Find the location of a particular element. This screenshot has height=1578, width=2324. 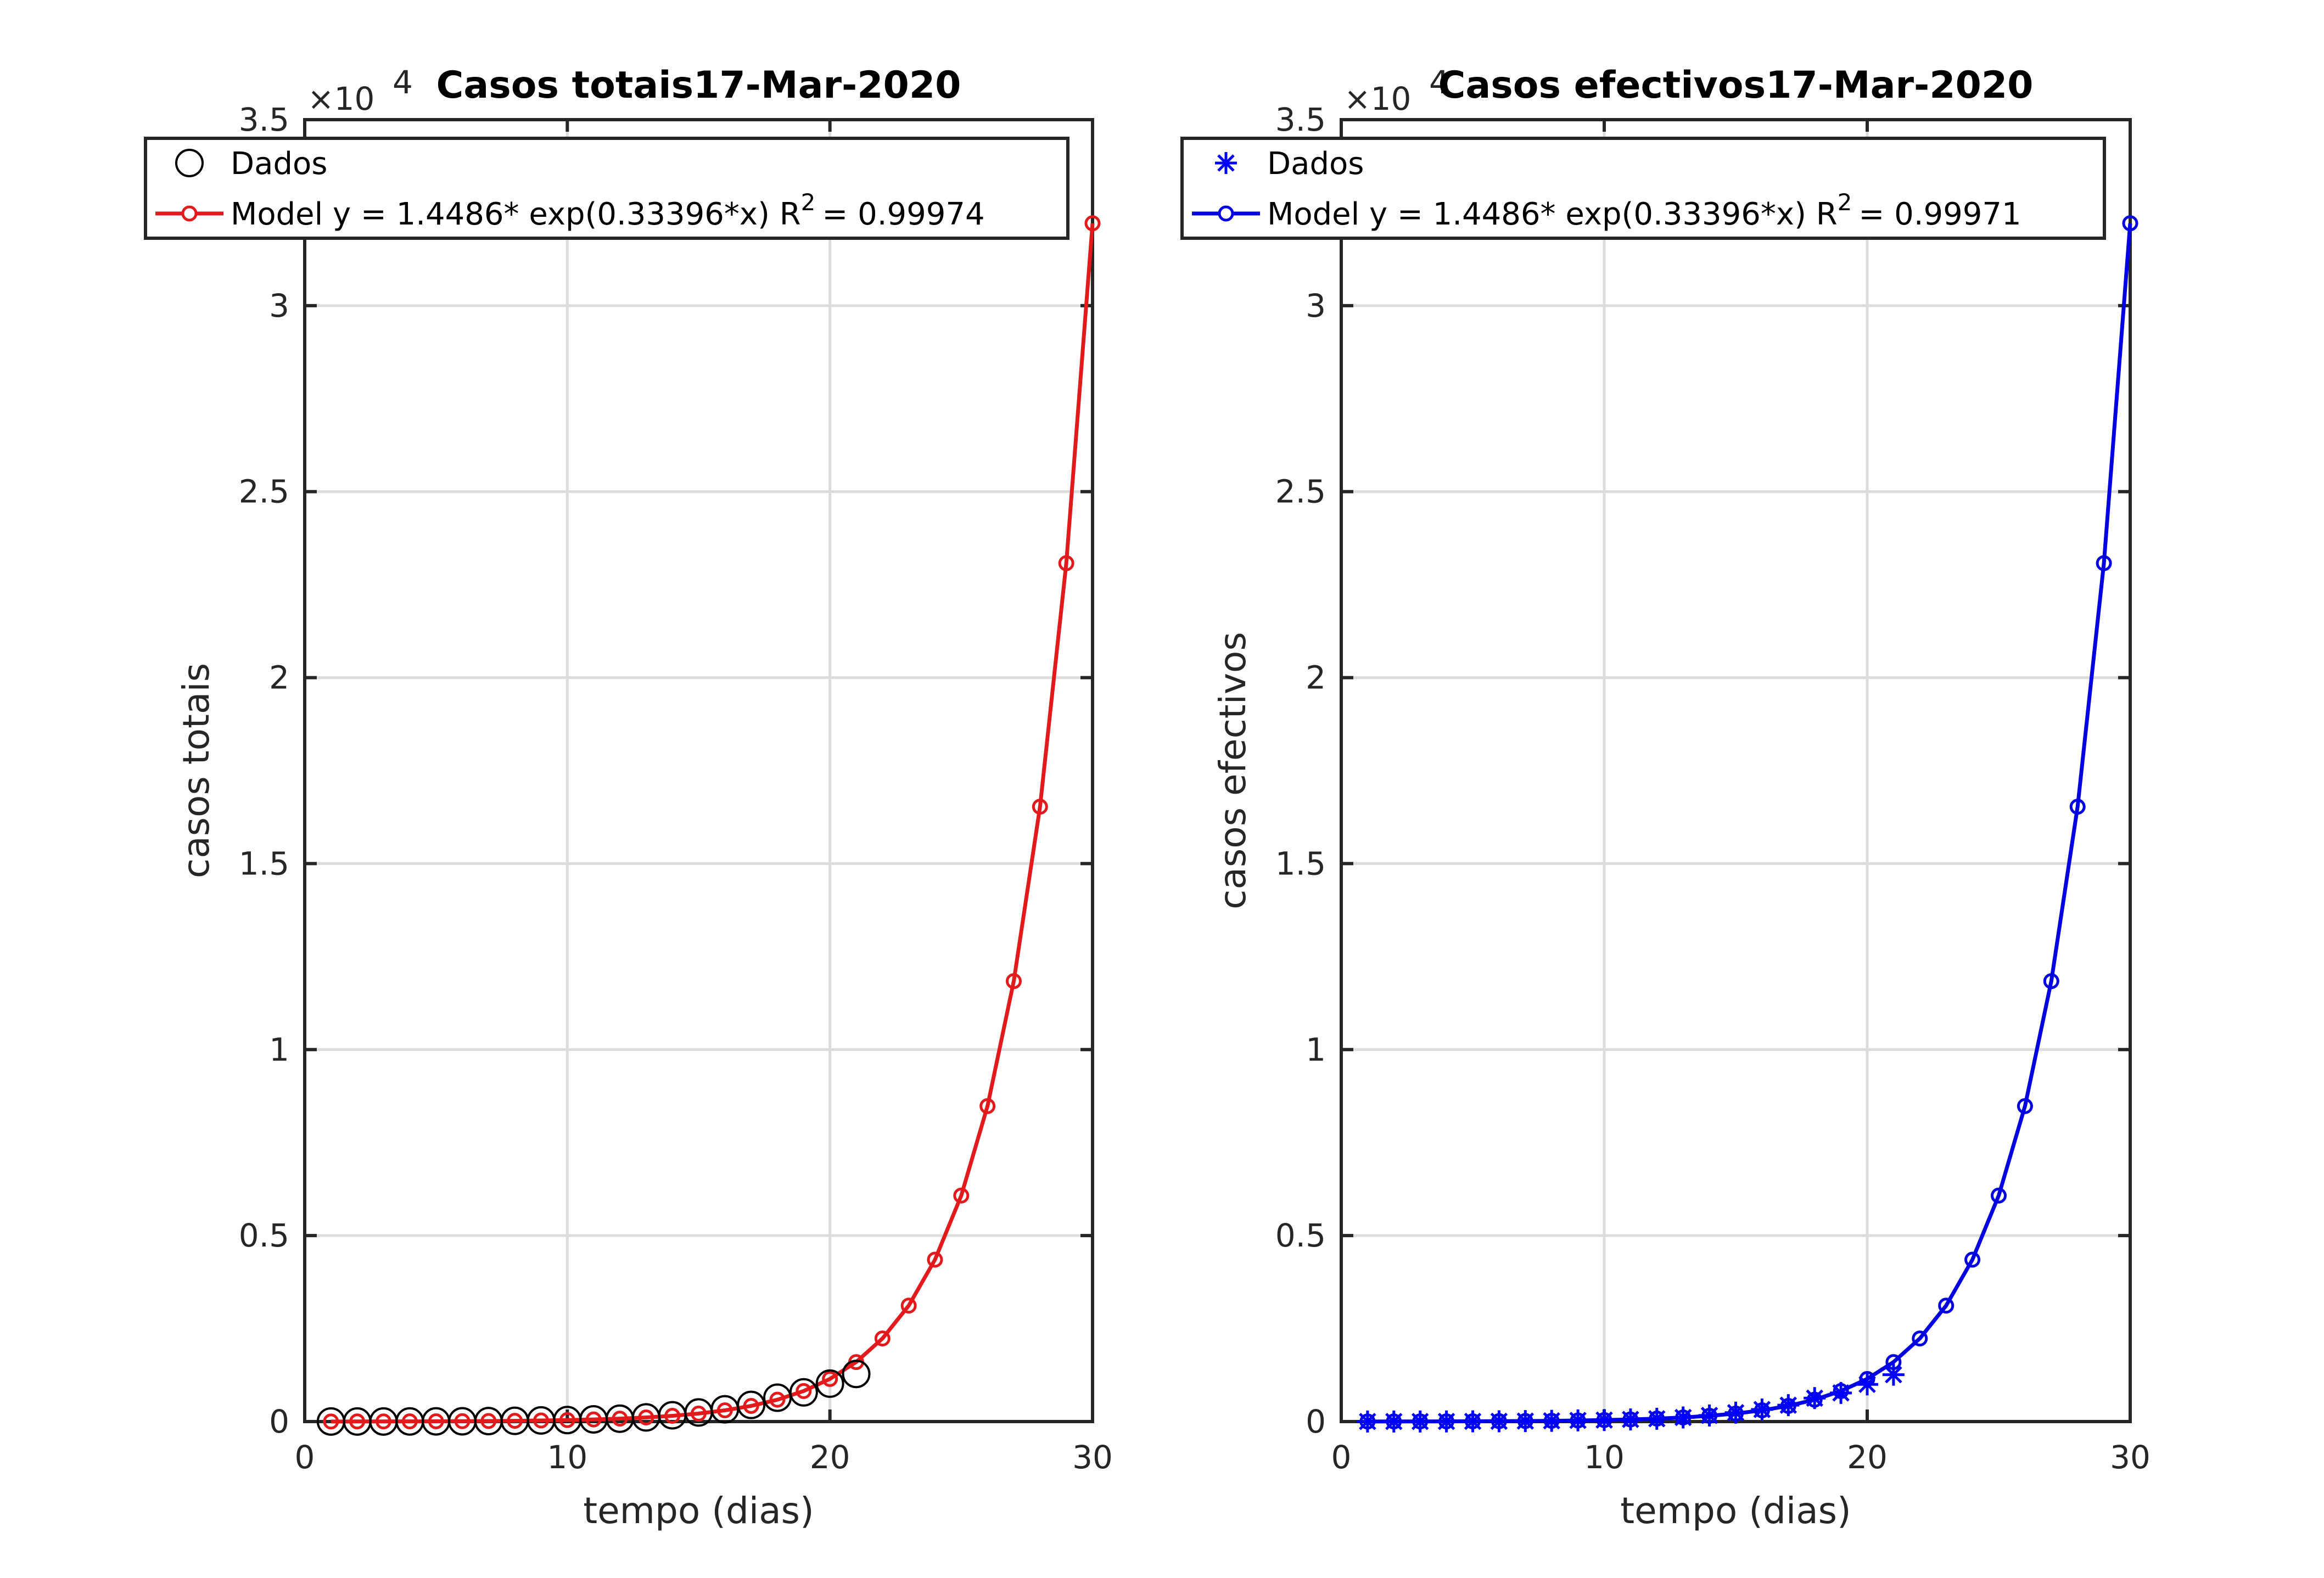

legend-box is located at coordinates (1643, 188).